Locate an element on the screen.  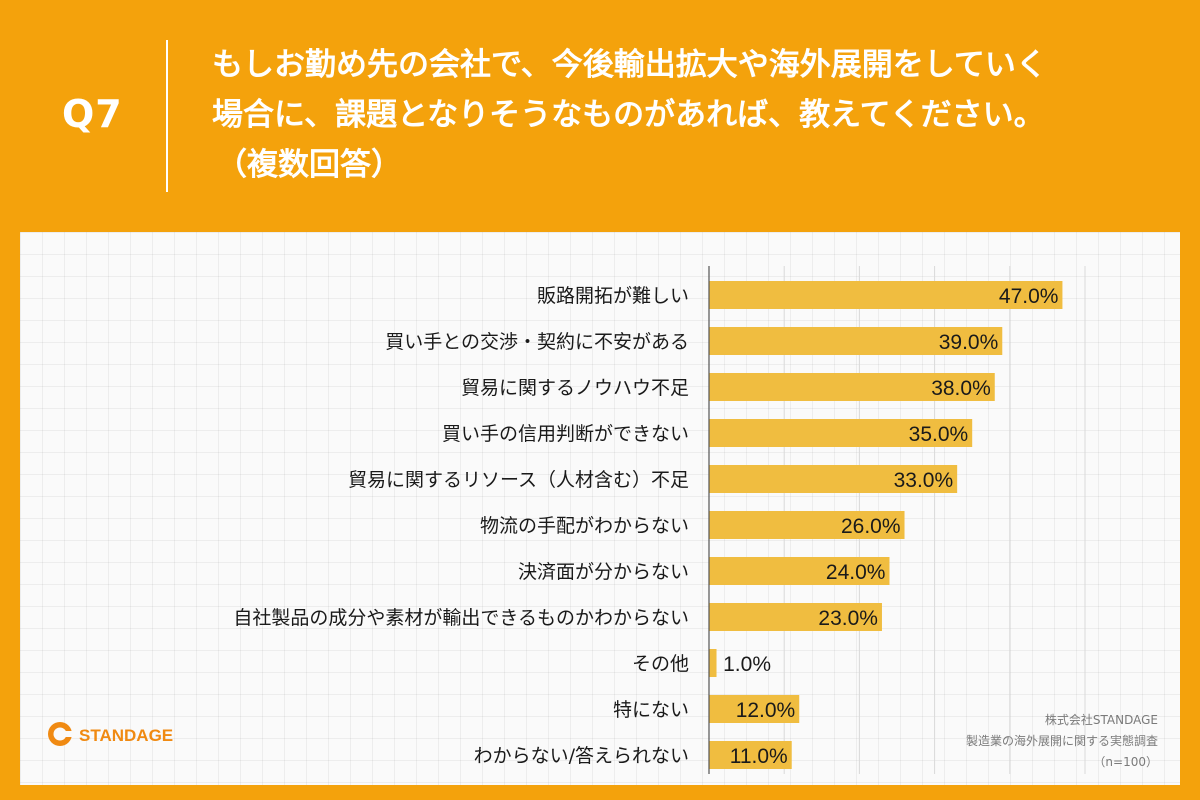
category-label: その他 is located at coordinates (660, 664).